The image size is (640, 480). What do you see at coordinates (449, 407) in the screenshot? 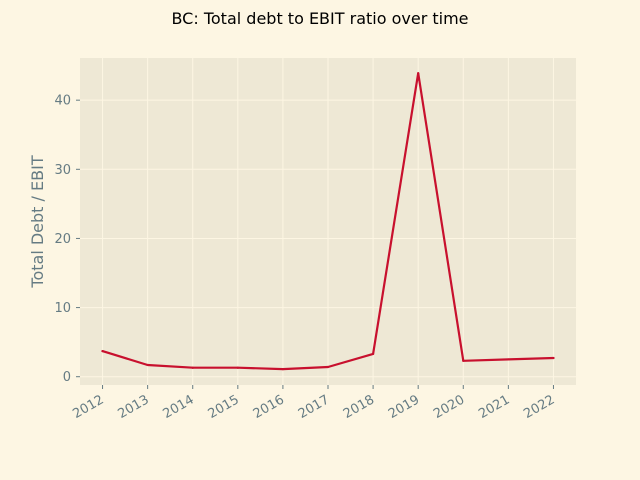
I see `x-tick-label: 2020` at bounding box center [449, 407].